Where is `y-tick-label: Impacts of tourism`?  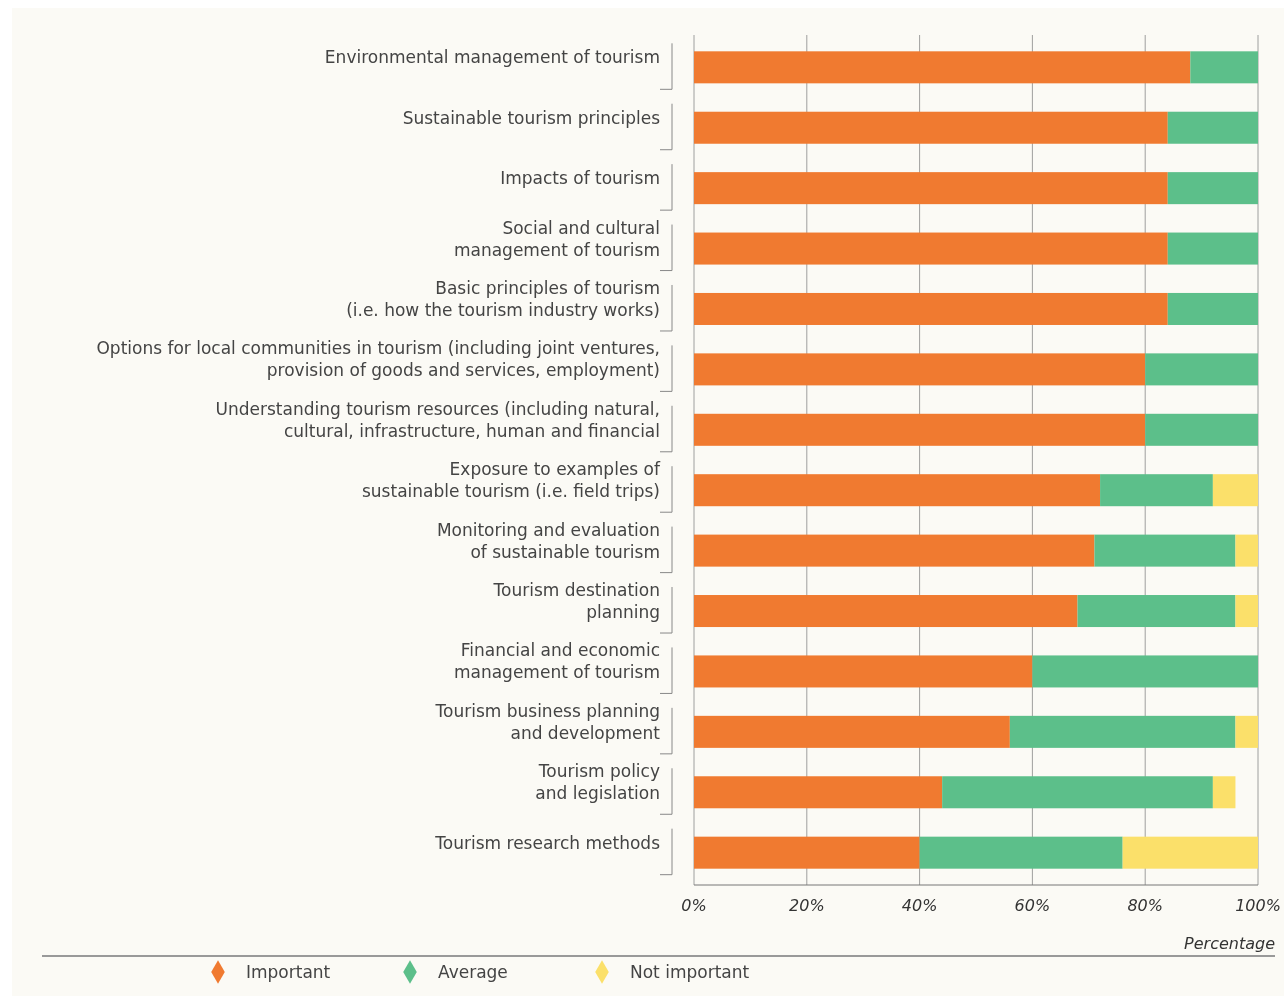 y-tick-label: Impacts of tourism is located at coordinates (580, 178).